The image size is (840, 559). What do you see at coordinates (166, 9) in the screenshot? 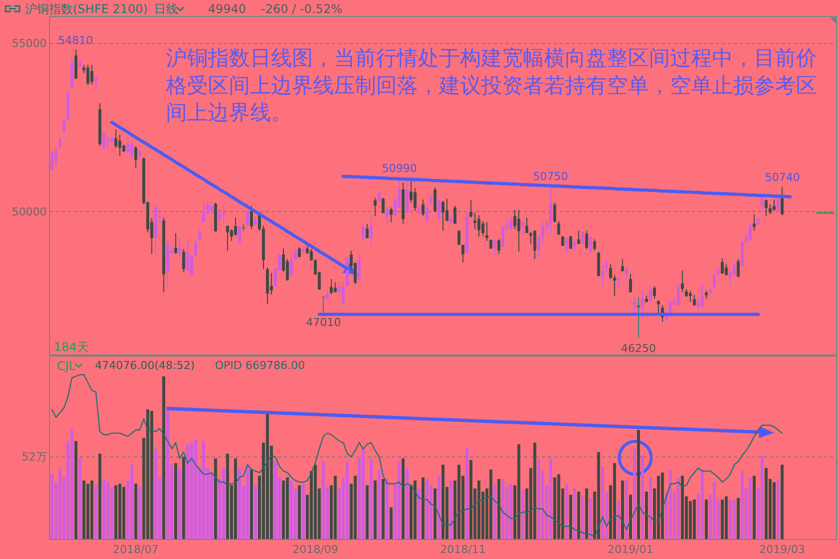
I see `text: 日线` at bounding box center [166, 9].